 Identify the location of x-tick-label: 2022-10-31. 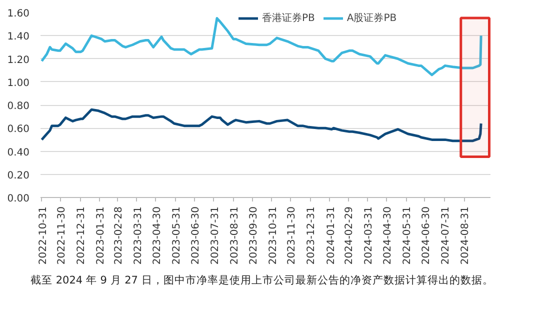
(43, 235).